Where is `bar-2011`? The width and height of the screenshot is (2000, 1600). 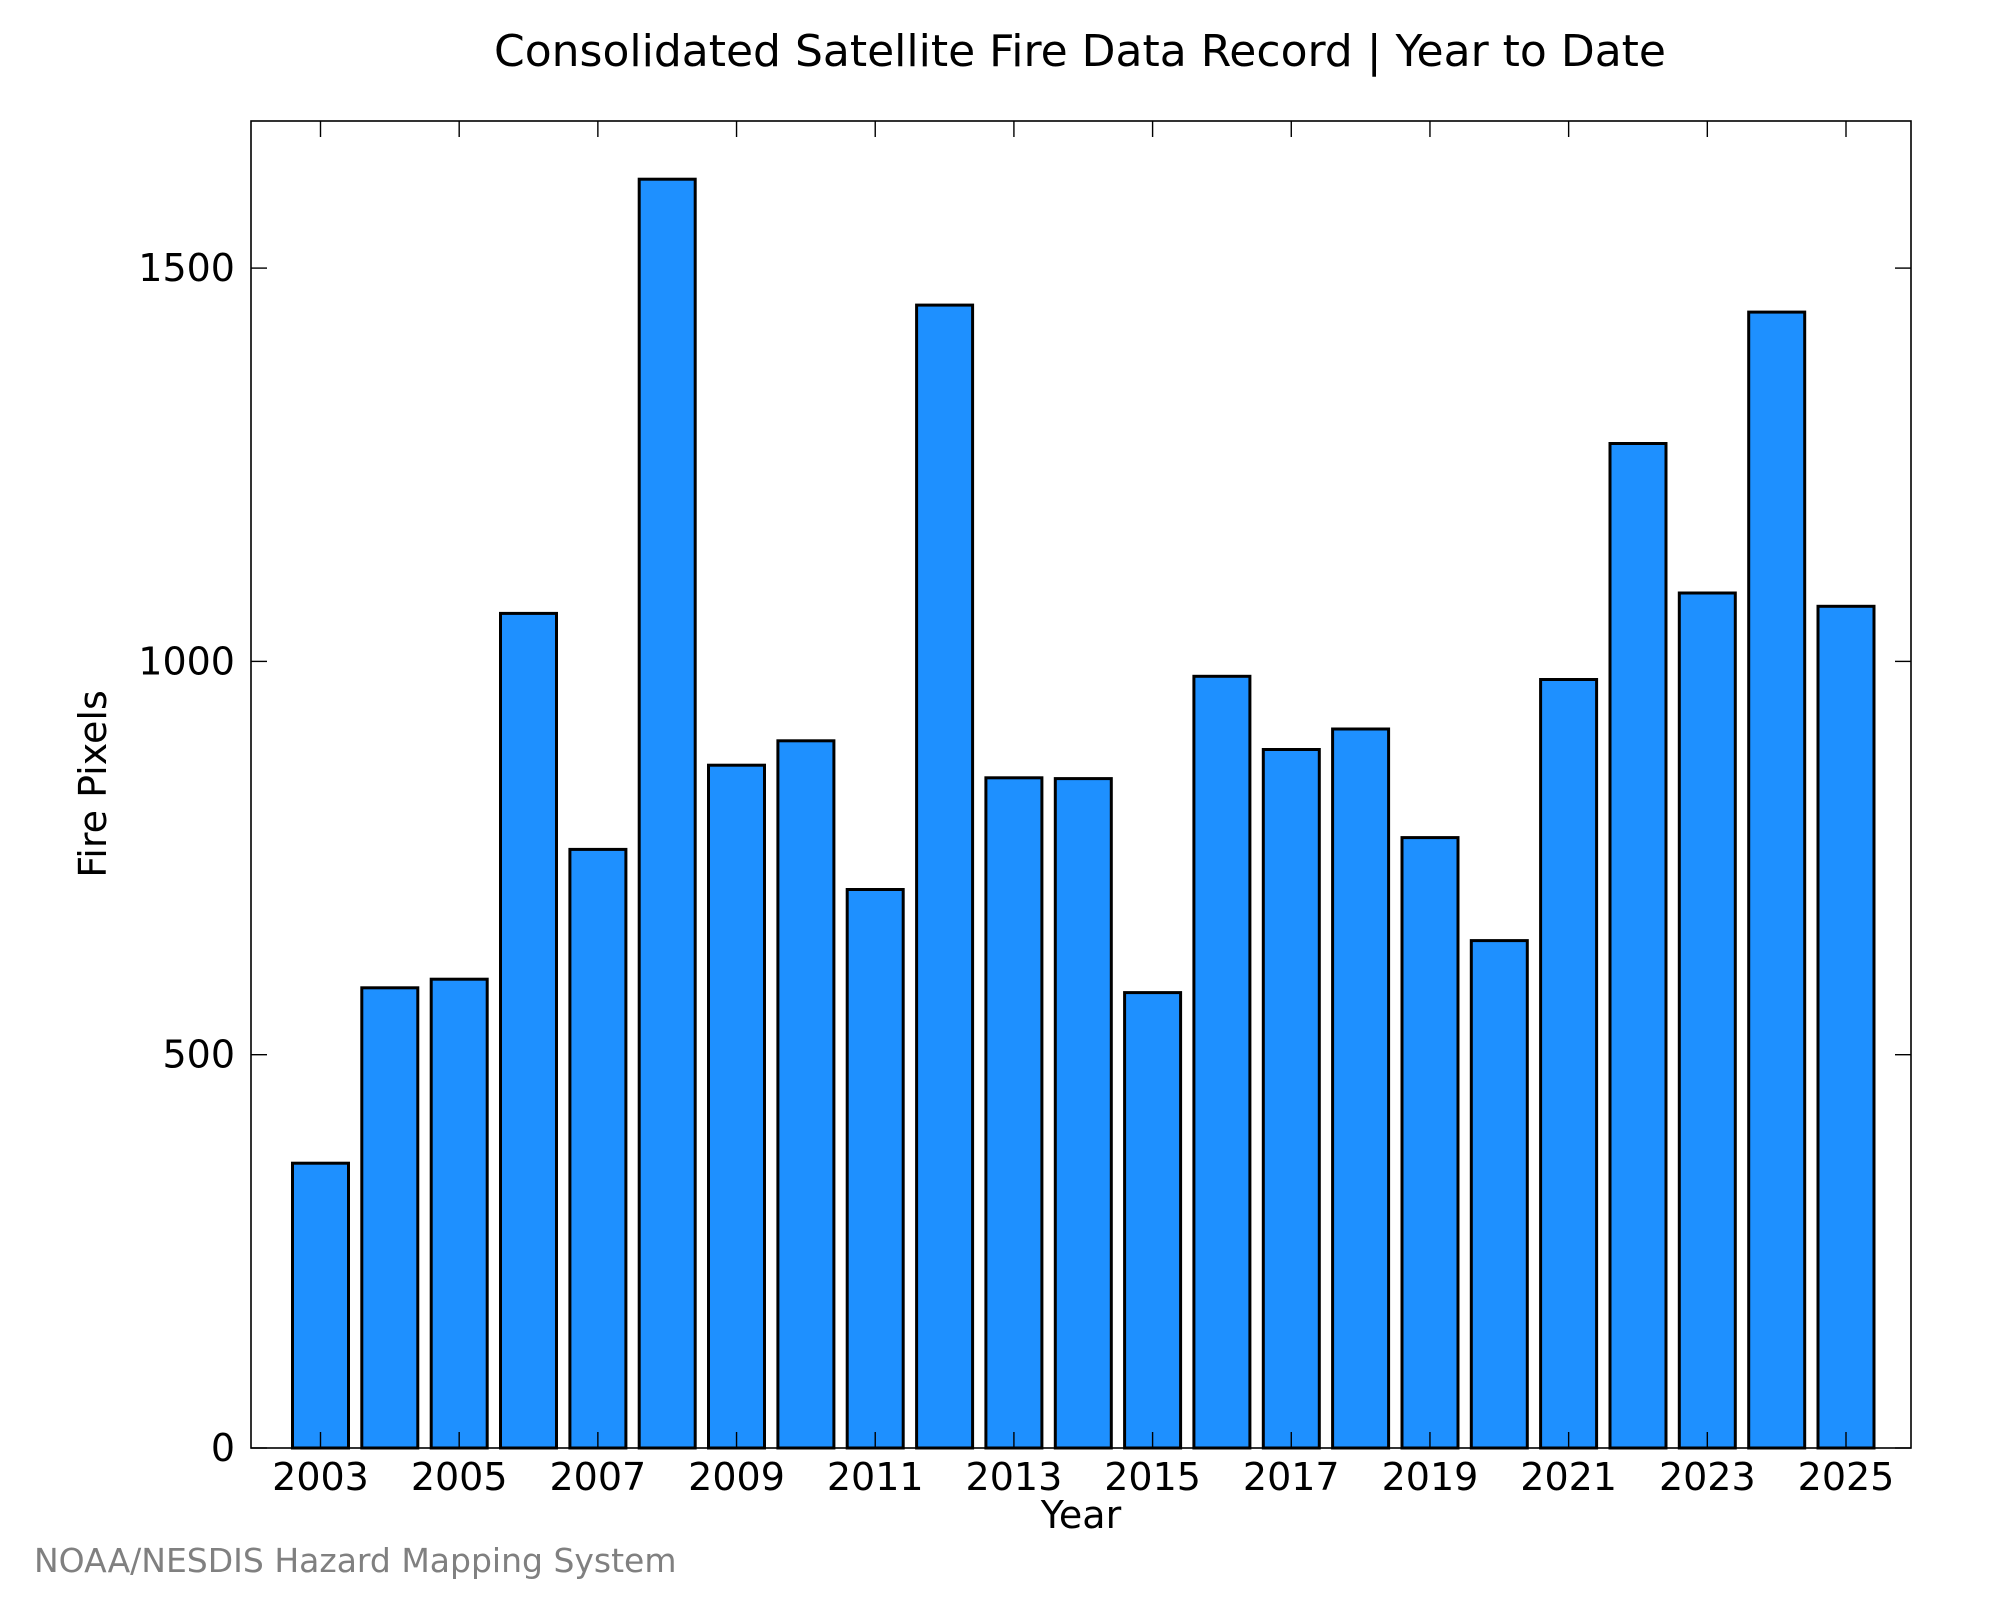 bar-2011 is located at coordinates (875, 1169).